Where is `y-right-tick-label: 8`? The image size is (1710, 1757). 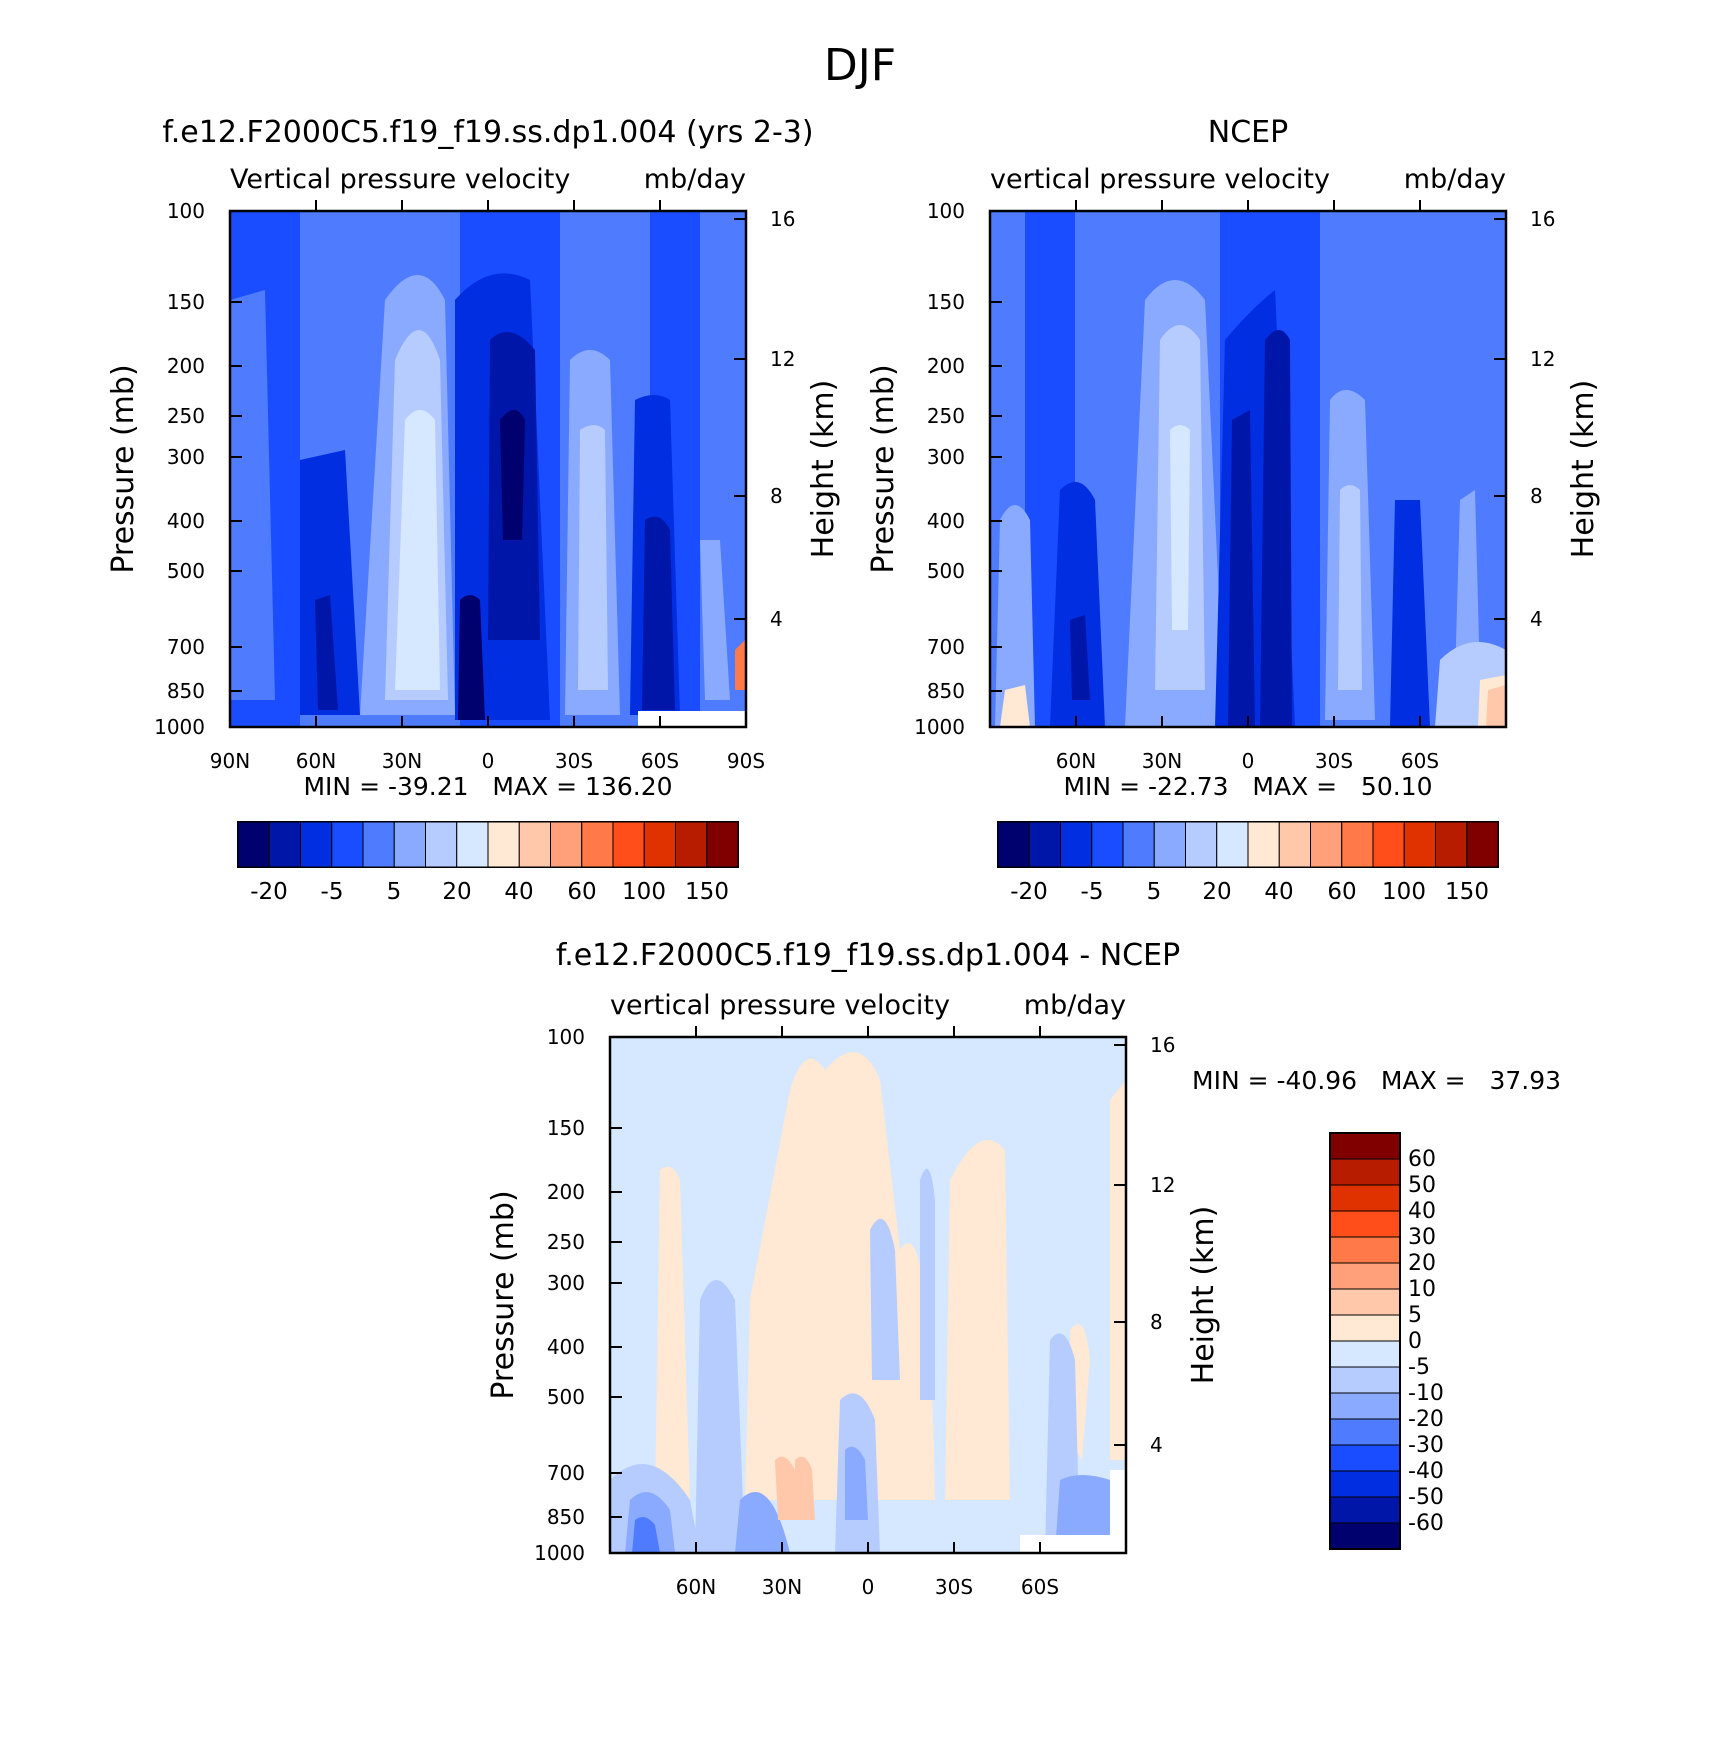 y-right-tick-label: 8 is located at coordinates (776, 496).